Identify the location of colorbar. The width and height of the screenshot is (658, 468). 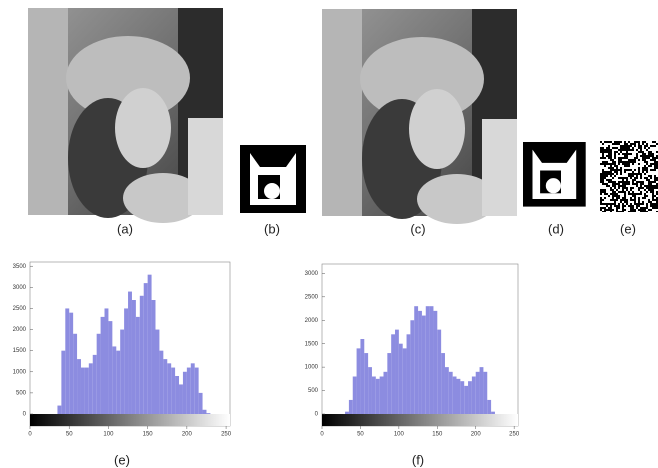
(420, 420).